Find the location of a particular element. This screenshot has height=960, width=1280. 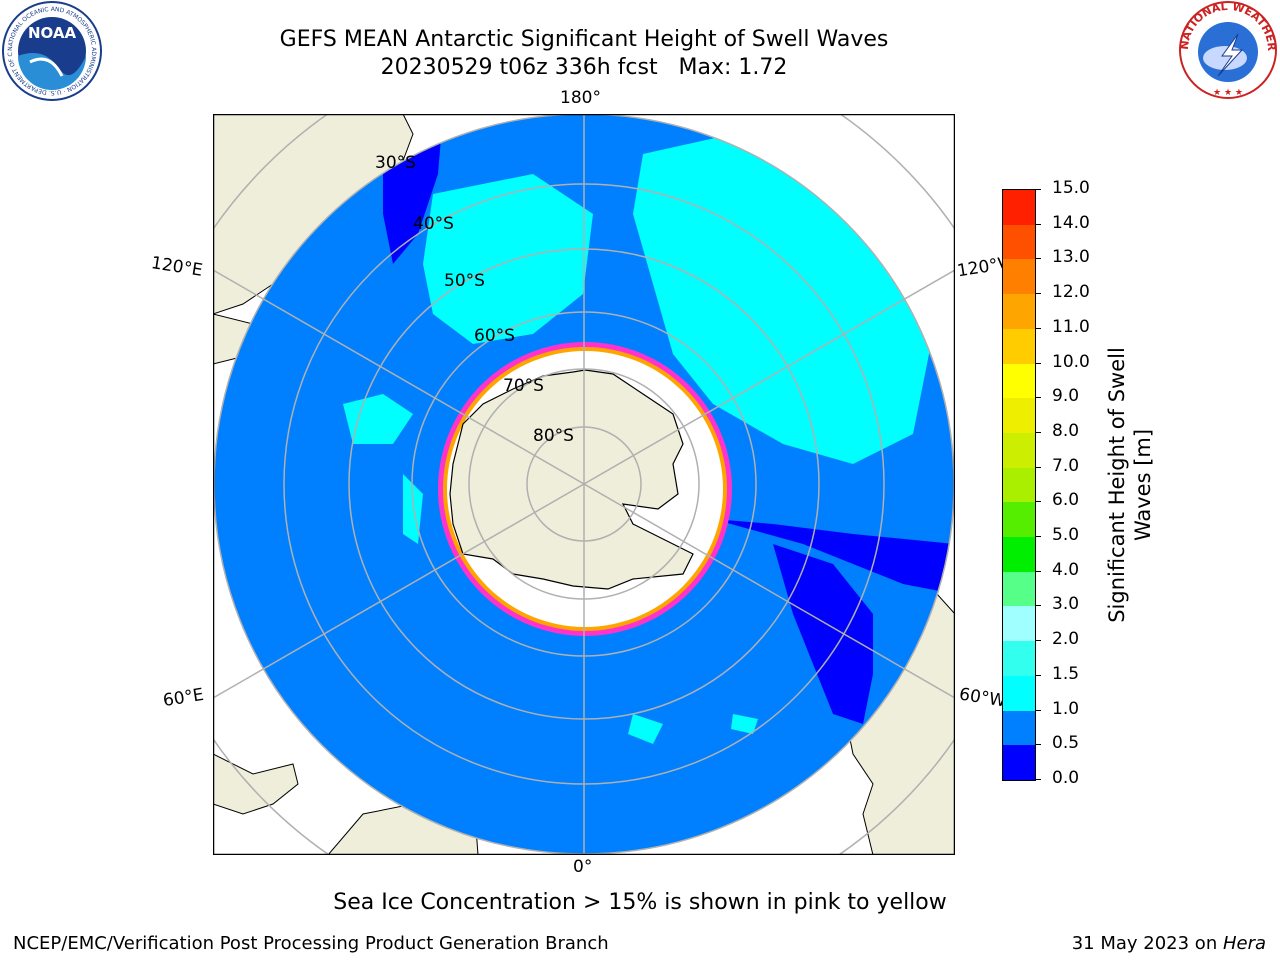

lon-label-60e: 60°E is located at coordinates (183, 698).